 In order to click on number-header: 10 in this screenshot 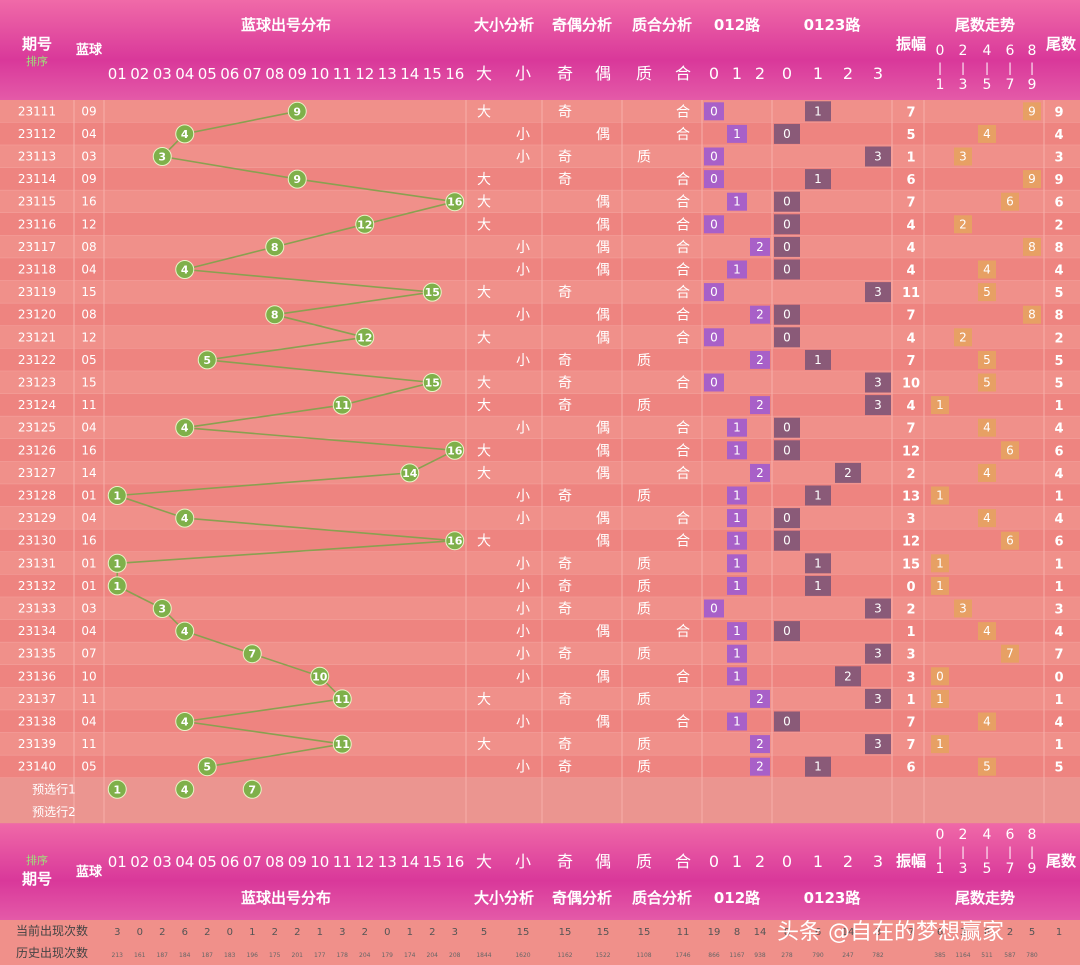, I will do `click(319, 74)`.